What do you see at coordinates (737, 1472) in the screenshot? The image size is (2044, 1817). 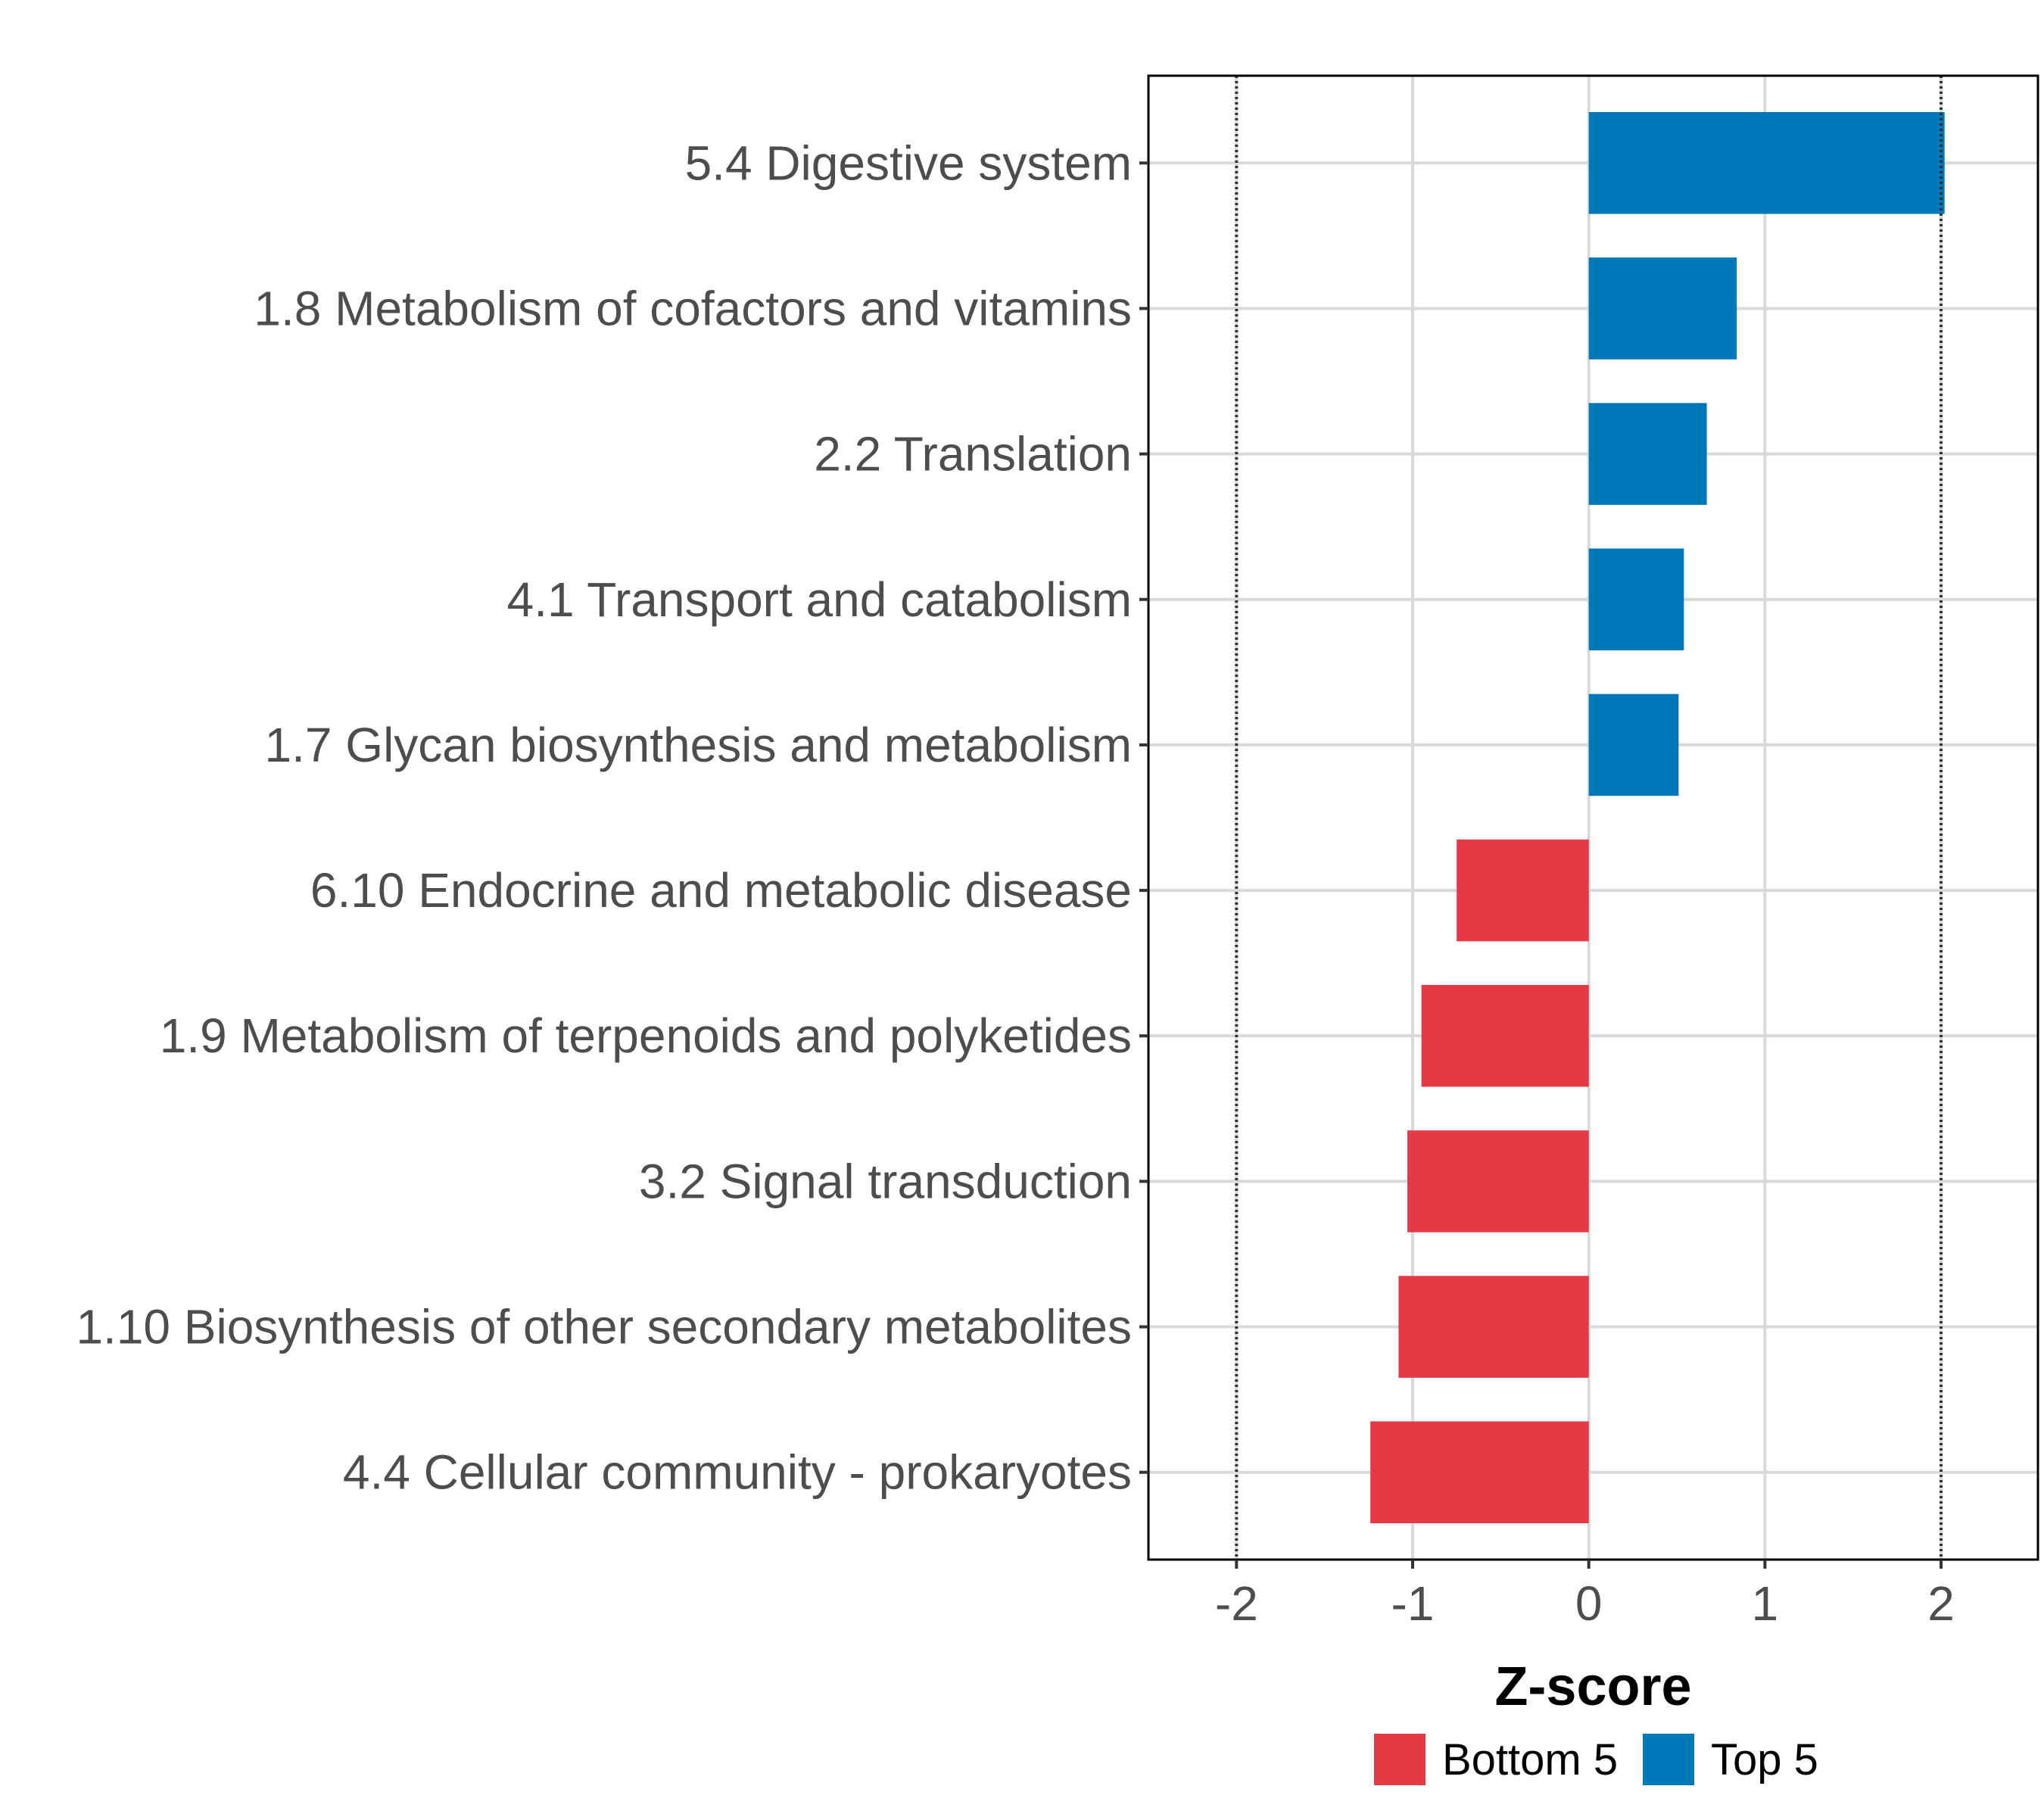 I see `category-label: 4.4 Cellular community - prokaryotes` at bounding box center [737, 1472].